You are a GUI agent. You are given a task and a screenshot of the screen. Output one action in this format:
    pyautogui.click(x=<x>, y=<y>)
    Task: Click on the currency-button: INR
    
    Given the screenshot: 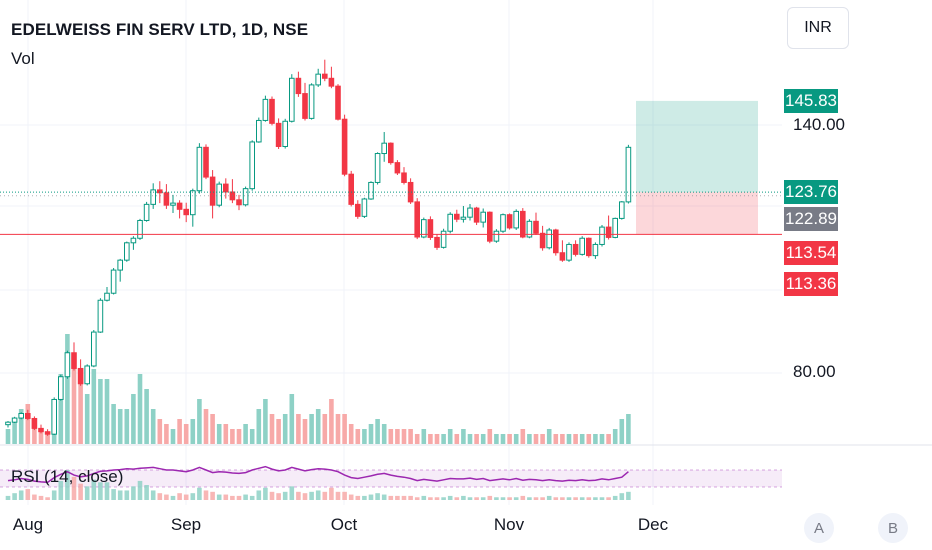 What is the action you would take?
    pyautogui.click(x=818, y=28)
    